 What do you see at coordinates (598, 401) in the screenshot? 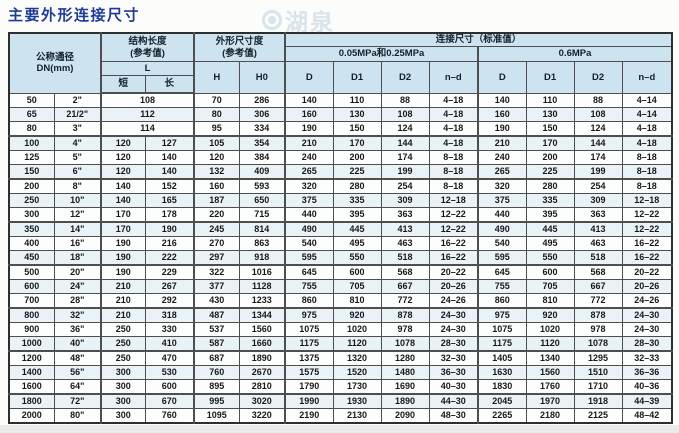
I see `cell: 1918` at bounding box center [598, 401].